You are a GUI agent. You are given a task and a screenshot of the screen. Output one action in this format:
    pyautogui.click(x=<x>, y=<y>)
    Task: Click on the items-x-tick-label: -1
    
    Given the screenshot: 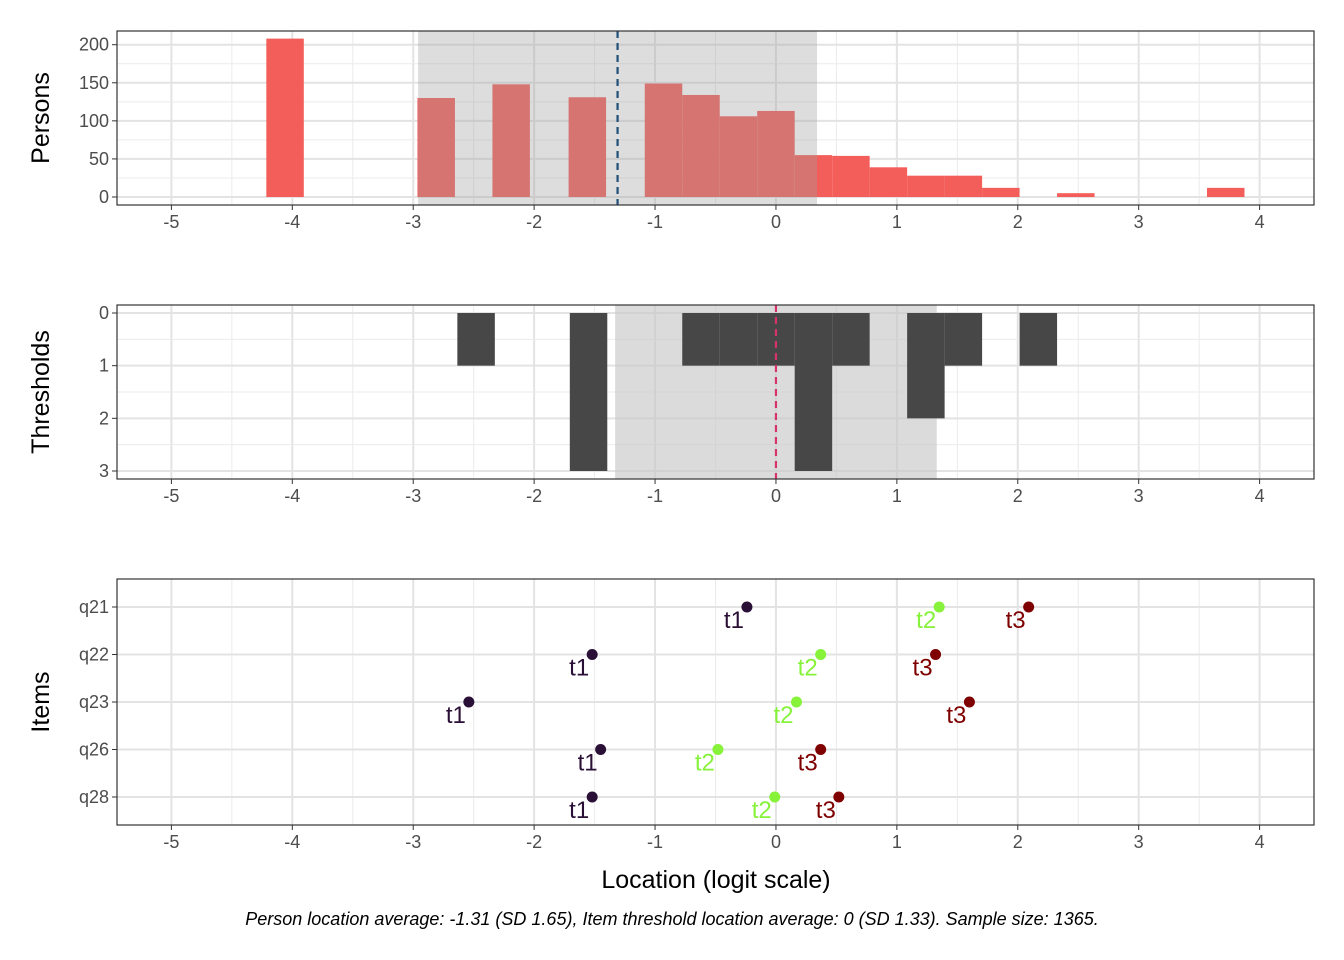 What is the action you would take?
    pyautogui.click(x=655, y=842)
    